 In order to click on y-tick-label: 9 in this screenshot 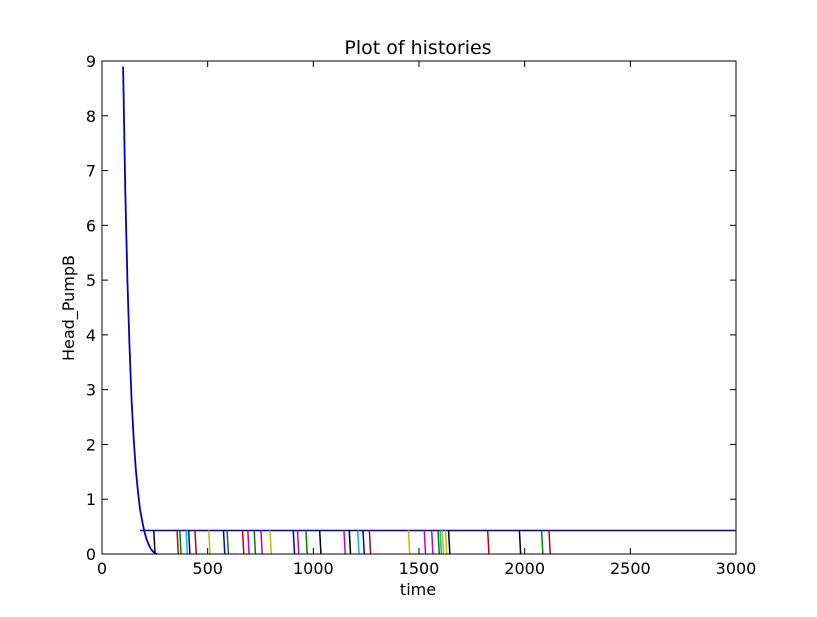, I will do `click(91, 61)`.